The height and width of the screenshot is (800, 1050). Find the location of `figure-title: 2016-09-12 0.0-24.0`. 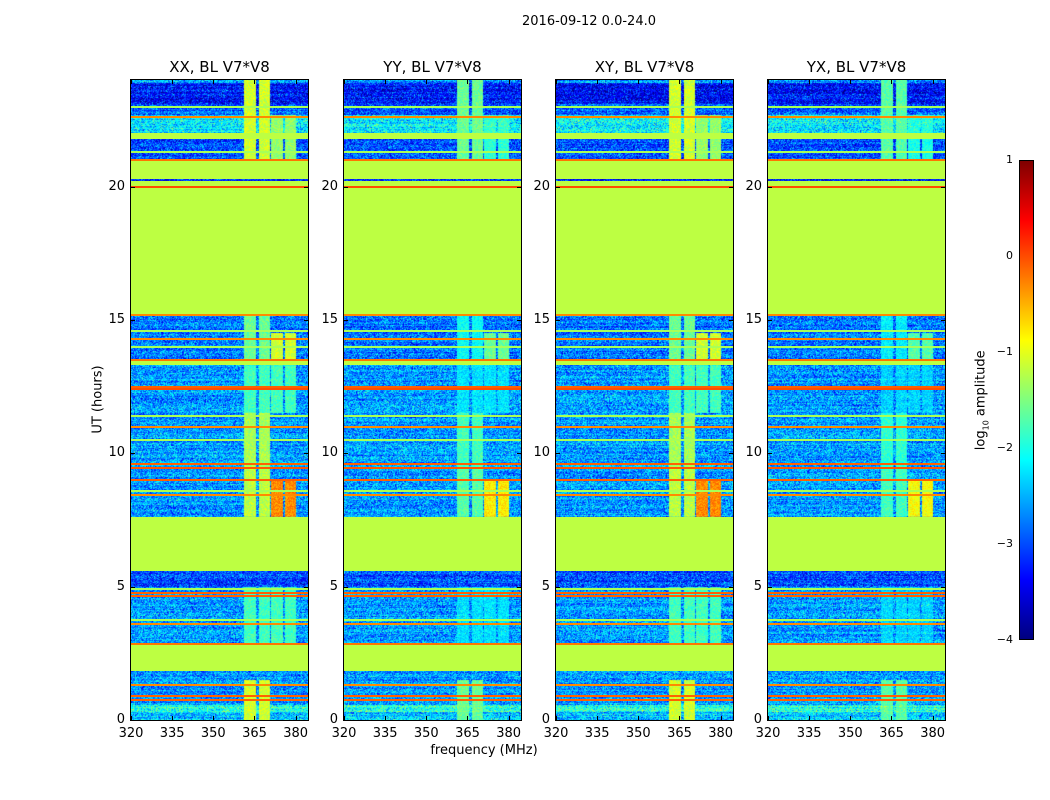

figure-title: 2016-09-12 0.0-24.0 is located at coordinates (589, 21).